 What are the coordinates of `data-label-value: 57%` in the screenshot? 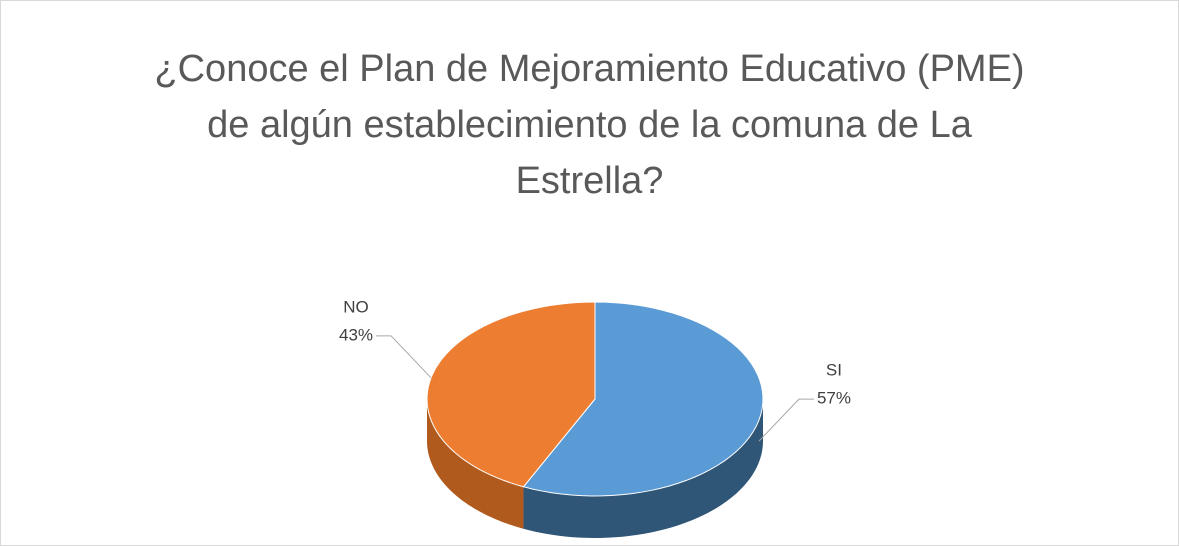 It's located at (834, 398).